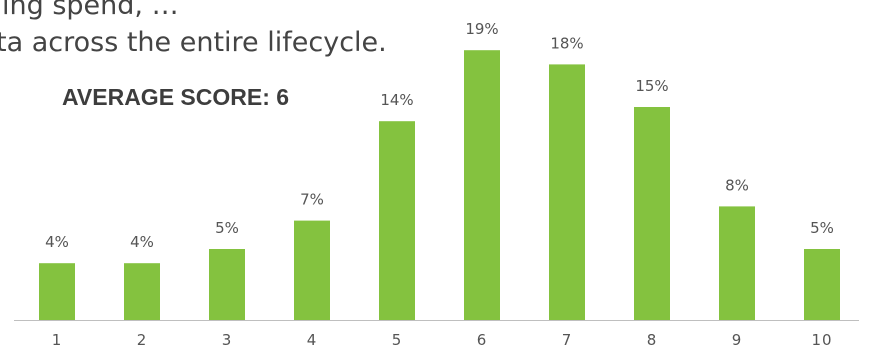 This screenshot has width=873, height=354. What do you see at coordinates (142, 340) in the screenshot?
I see `x-tick-label-2: 2` at bounding box center [142, 340].